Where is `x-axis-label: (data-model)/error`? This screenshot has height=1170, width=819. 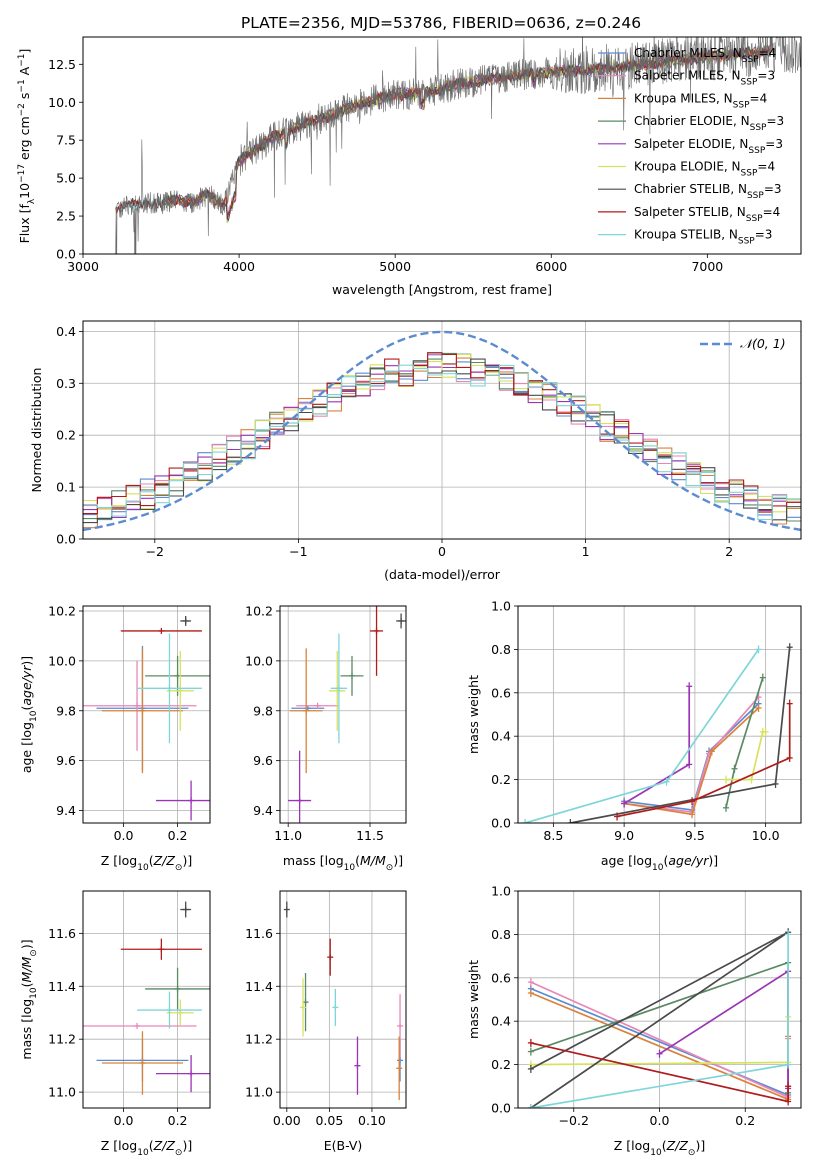 x-axis-label: (data-model)/error is located at coordinates (442, 574).